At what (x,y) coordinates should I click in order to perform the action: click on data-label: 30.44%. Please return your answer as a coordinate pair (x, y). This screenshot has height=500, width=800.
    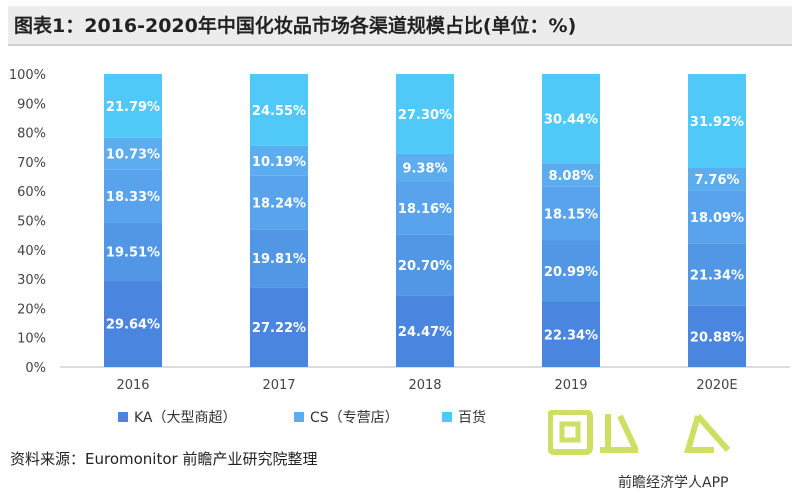
    Looking at the image, I should click on (571, 120).